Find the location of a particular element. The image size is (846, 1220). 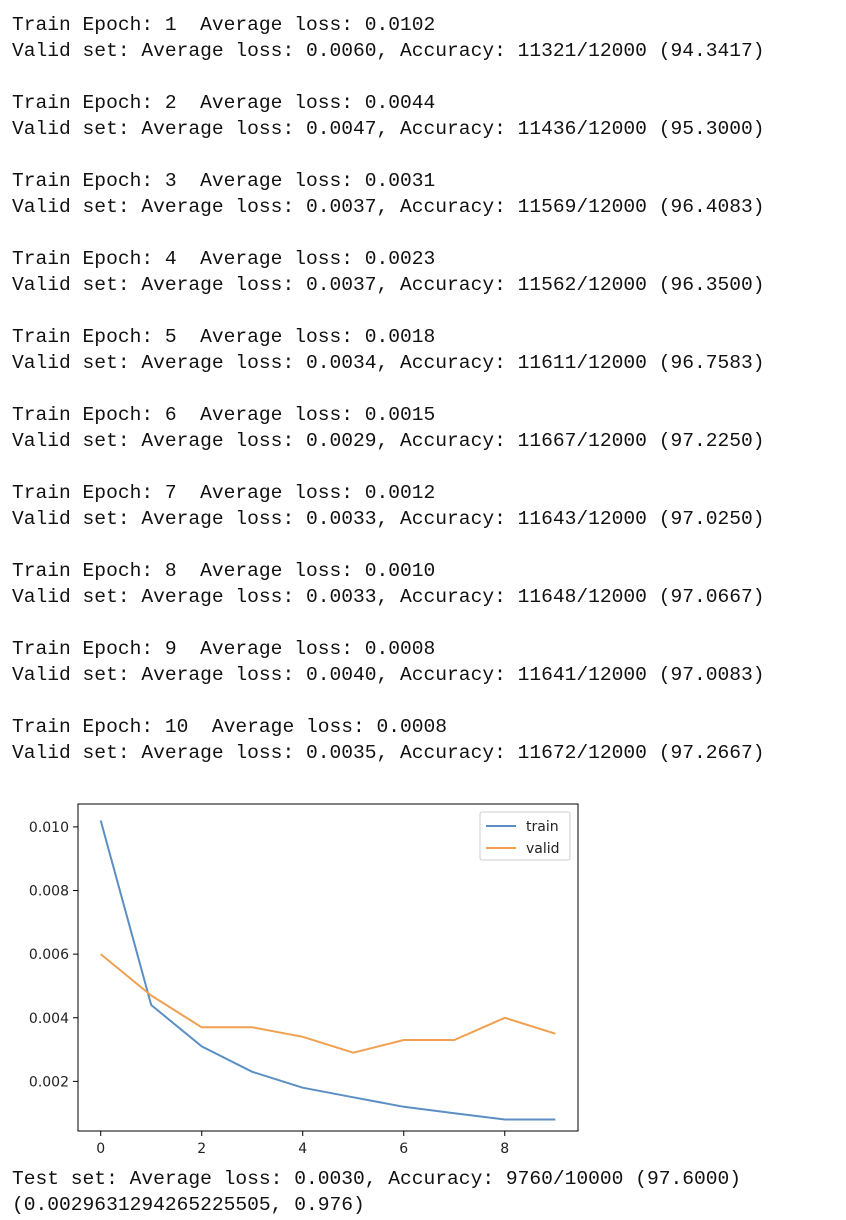

x-tick-label: 4 is located at coordinates (302, 1149).